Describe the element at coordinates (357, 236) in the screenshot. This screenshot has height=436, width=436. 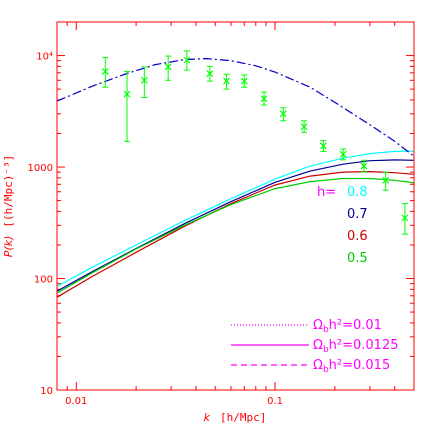
I see `h-legend-entry: 0.6` at that location.